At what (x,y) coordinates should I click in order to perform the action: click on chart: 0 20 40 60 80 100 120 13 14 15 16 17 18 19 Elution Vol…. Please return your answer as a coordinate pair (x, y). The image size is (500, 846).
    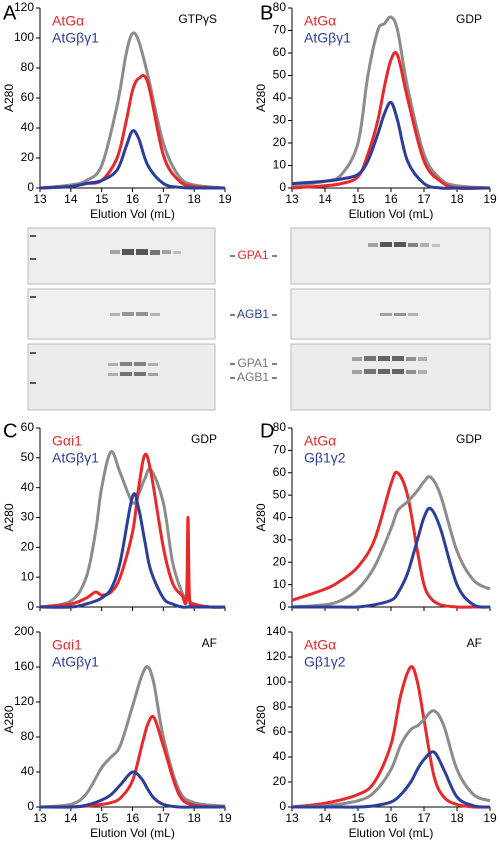
    Looking at the image, I should click on (117, 110).